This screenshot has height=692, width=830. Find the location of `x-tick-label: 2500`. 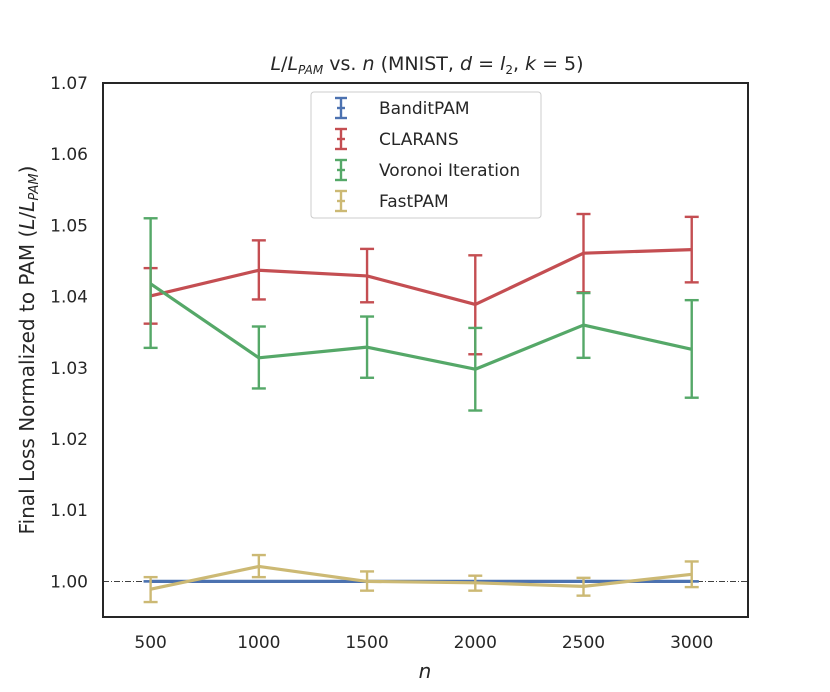

x-tick-label: 2500 is located at coordinates (583, 643).